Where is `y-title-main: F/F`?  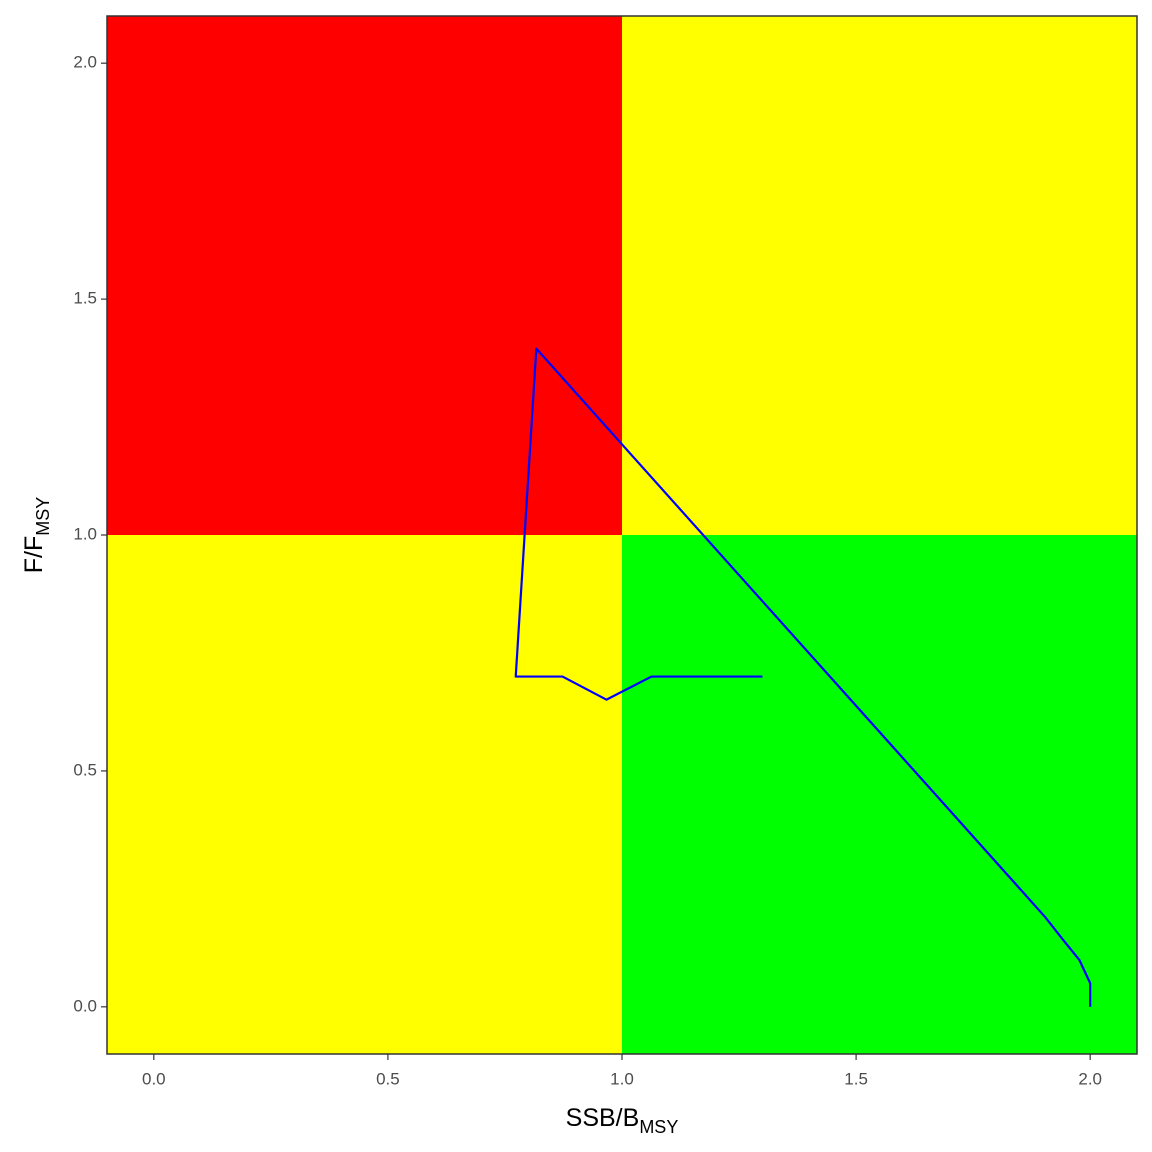
y-title-main: F/F is located at coordinates (34, 555).